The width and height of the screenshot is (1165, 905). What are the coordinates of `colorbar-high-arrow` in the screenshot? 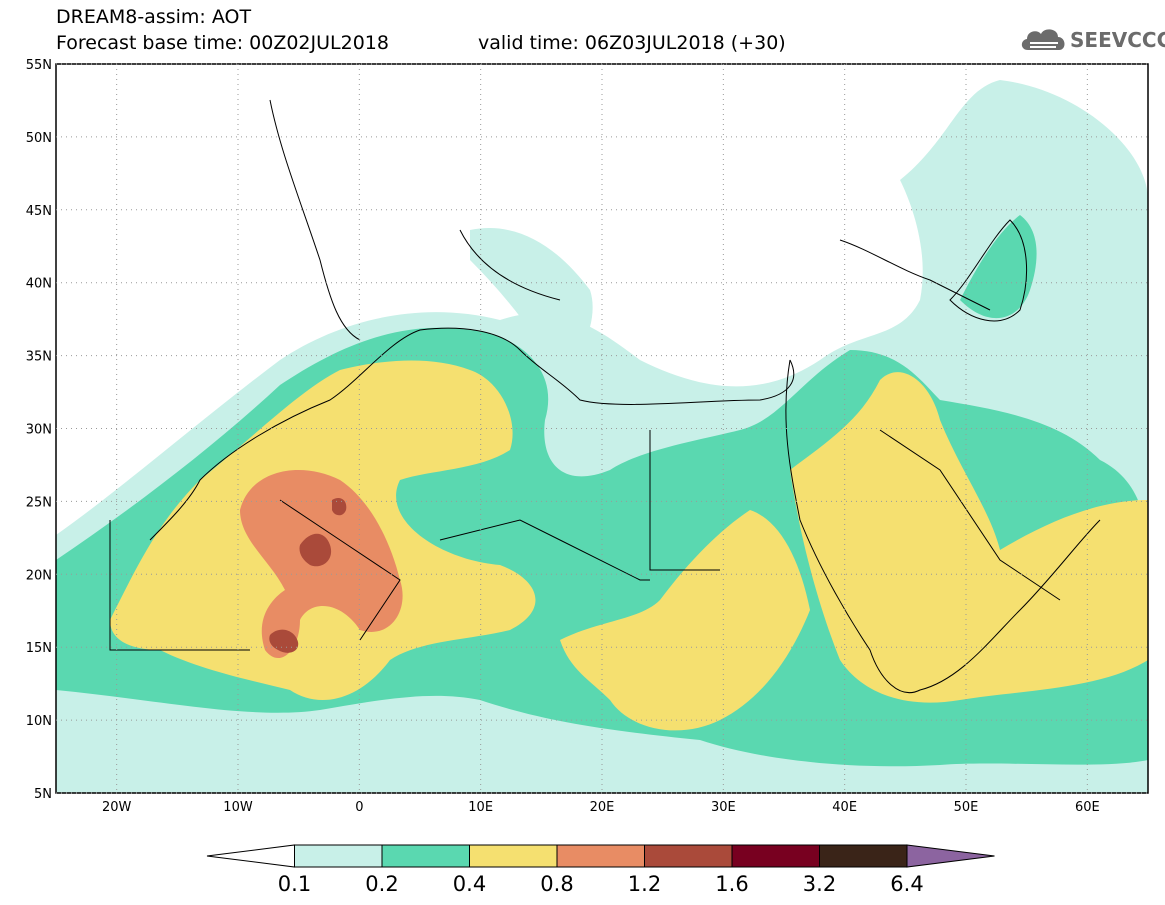 It's located at (950, 856).